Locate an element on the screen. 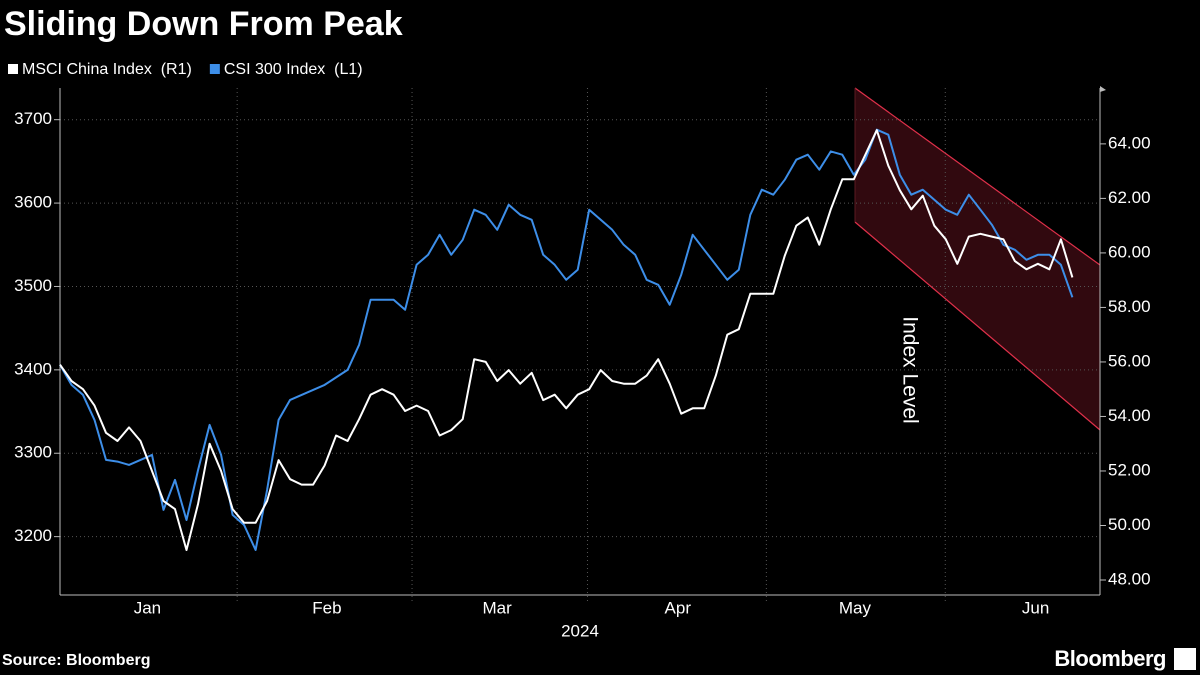 The image size is (1200, 675). channel-upper is located at coordinates (977, 176).